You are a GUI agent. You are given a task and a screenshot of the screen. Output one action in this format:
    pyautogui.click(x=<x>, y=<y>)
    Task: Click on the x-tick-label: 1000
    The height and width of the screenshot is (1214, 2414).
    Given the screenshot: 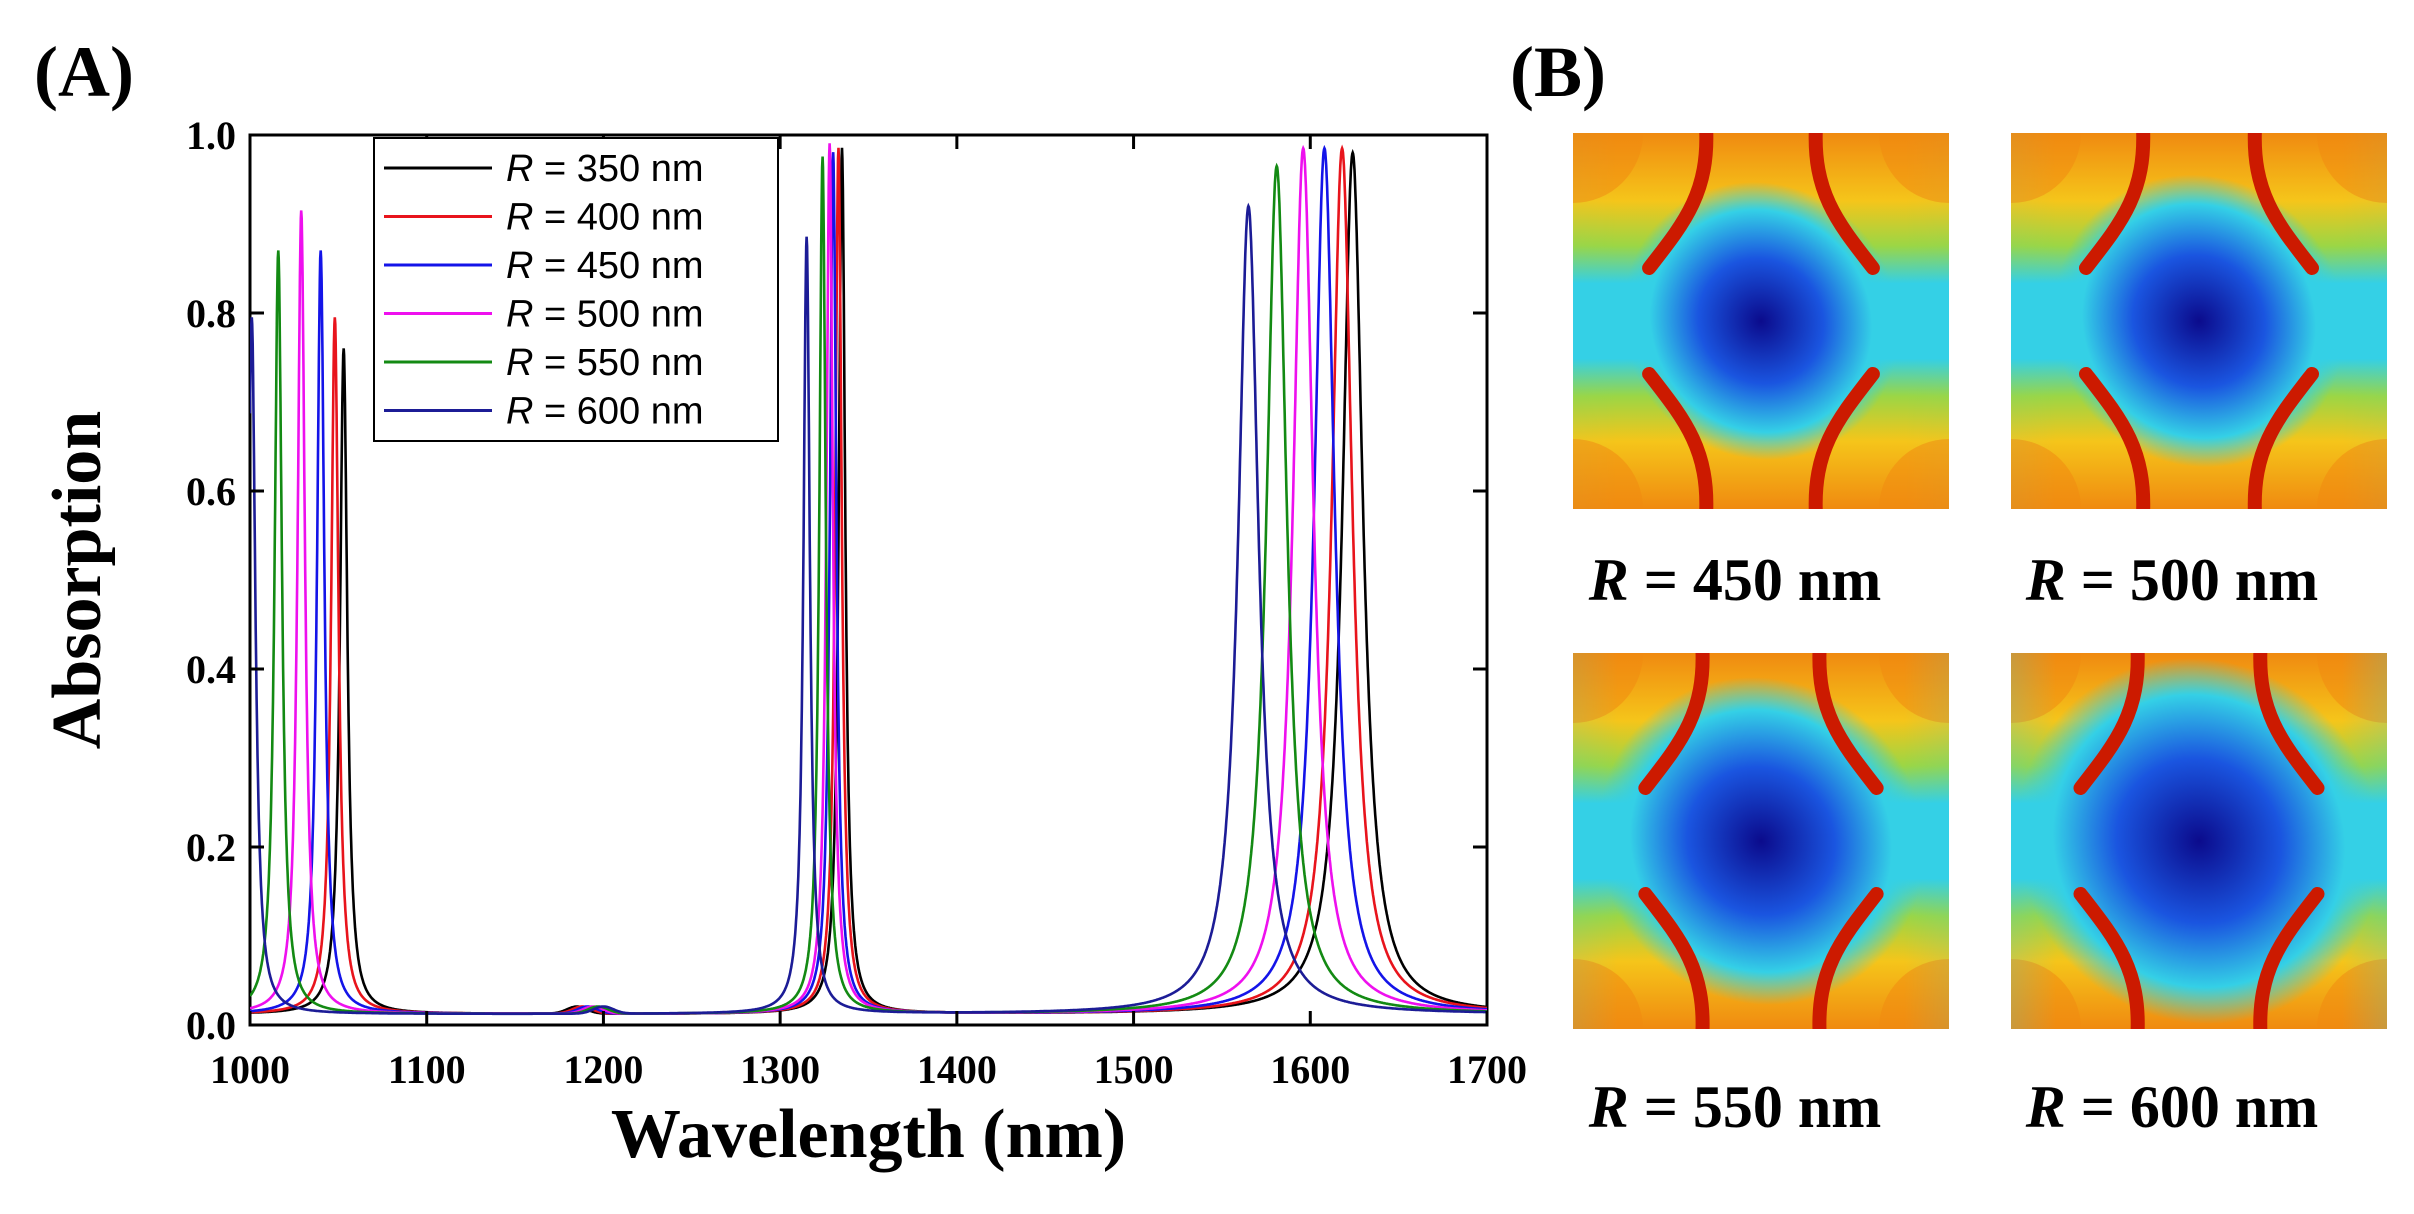 What is the action you would take?
    pyautogui.click(x=250, y=1069)
    